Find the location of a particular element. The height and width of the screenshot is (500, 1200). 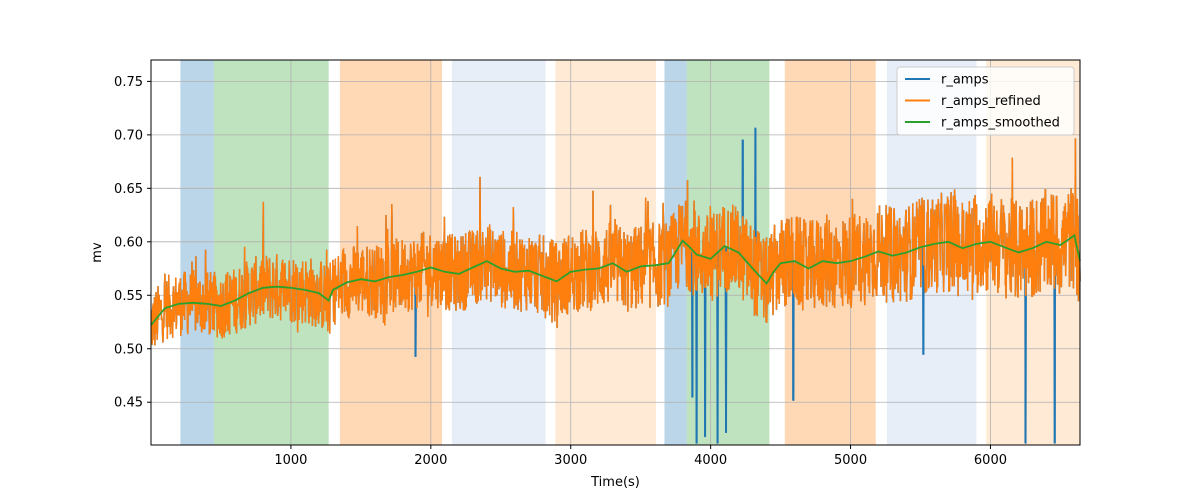

legend-label-r-amps-smoothed: r_amps_smoothed is located at coordinates (1000, 123).